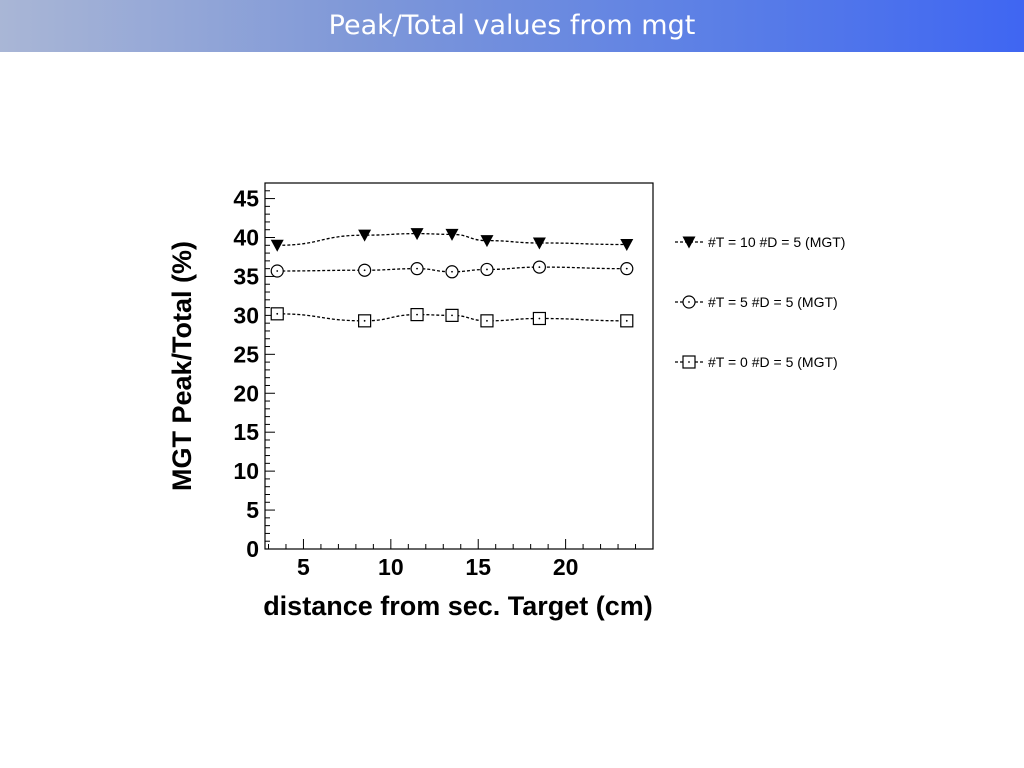 The width and height of the screenshot is (1024, 768). I want to click on legend-label: #T = 0 #D = 5 (MGT), so click(773, 362).